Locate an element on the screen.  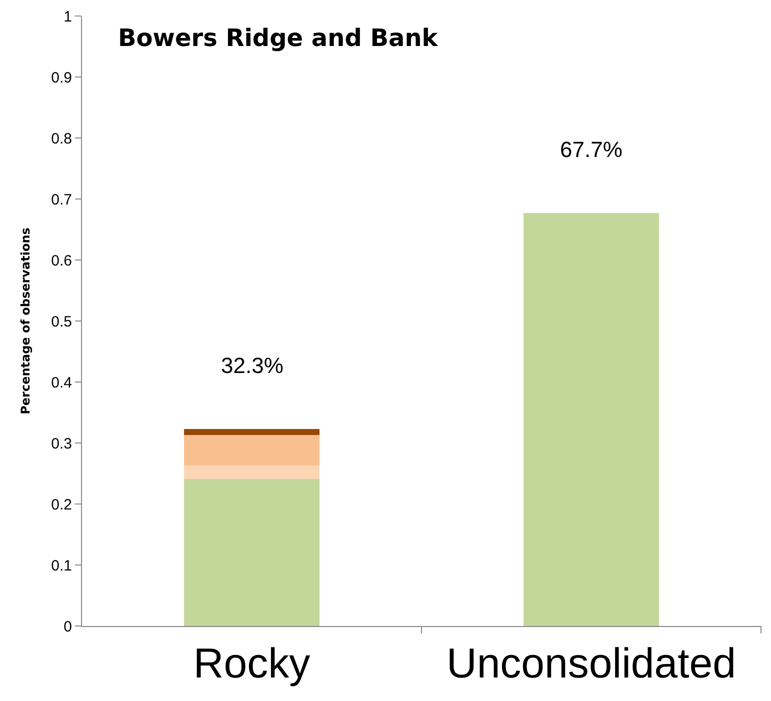
y-tick-label: 0.5 is located at coordinates (61, 321).